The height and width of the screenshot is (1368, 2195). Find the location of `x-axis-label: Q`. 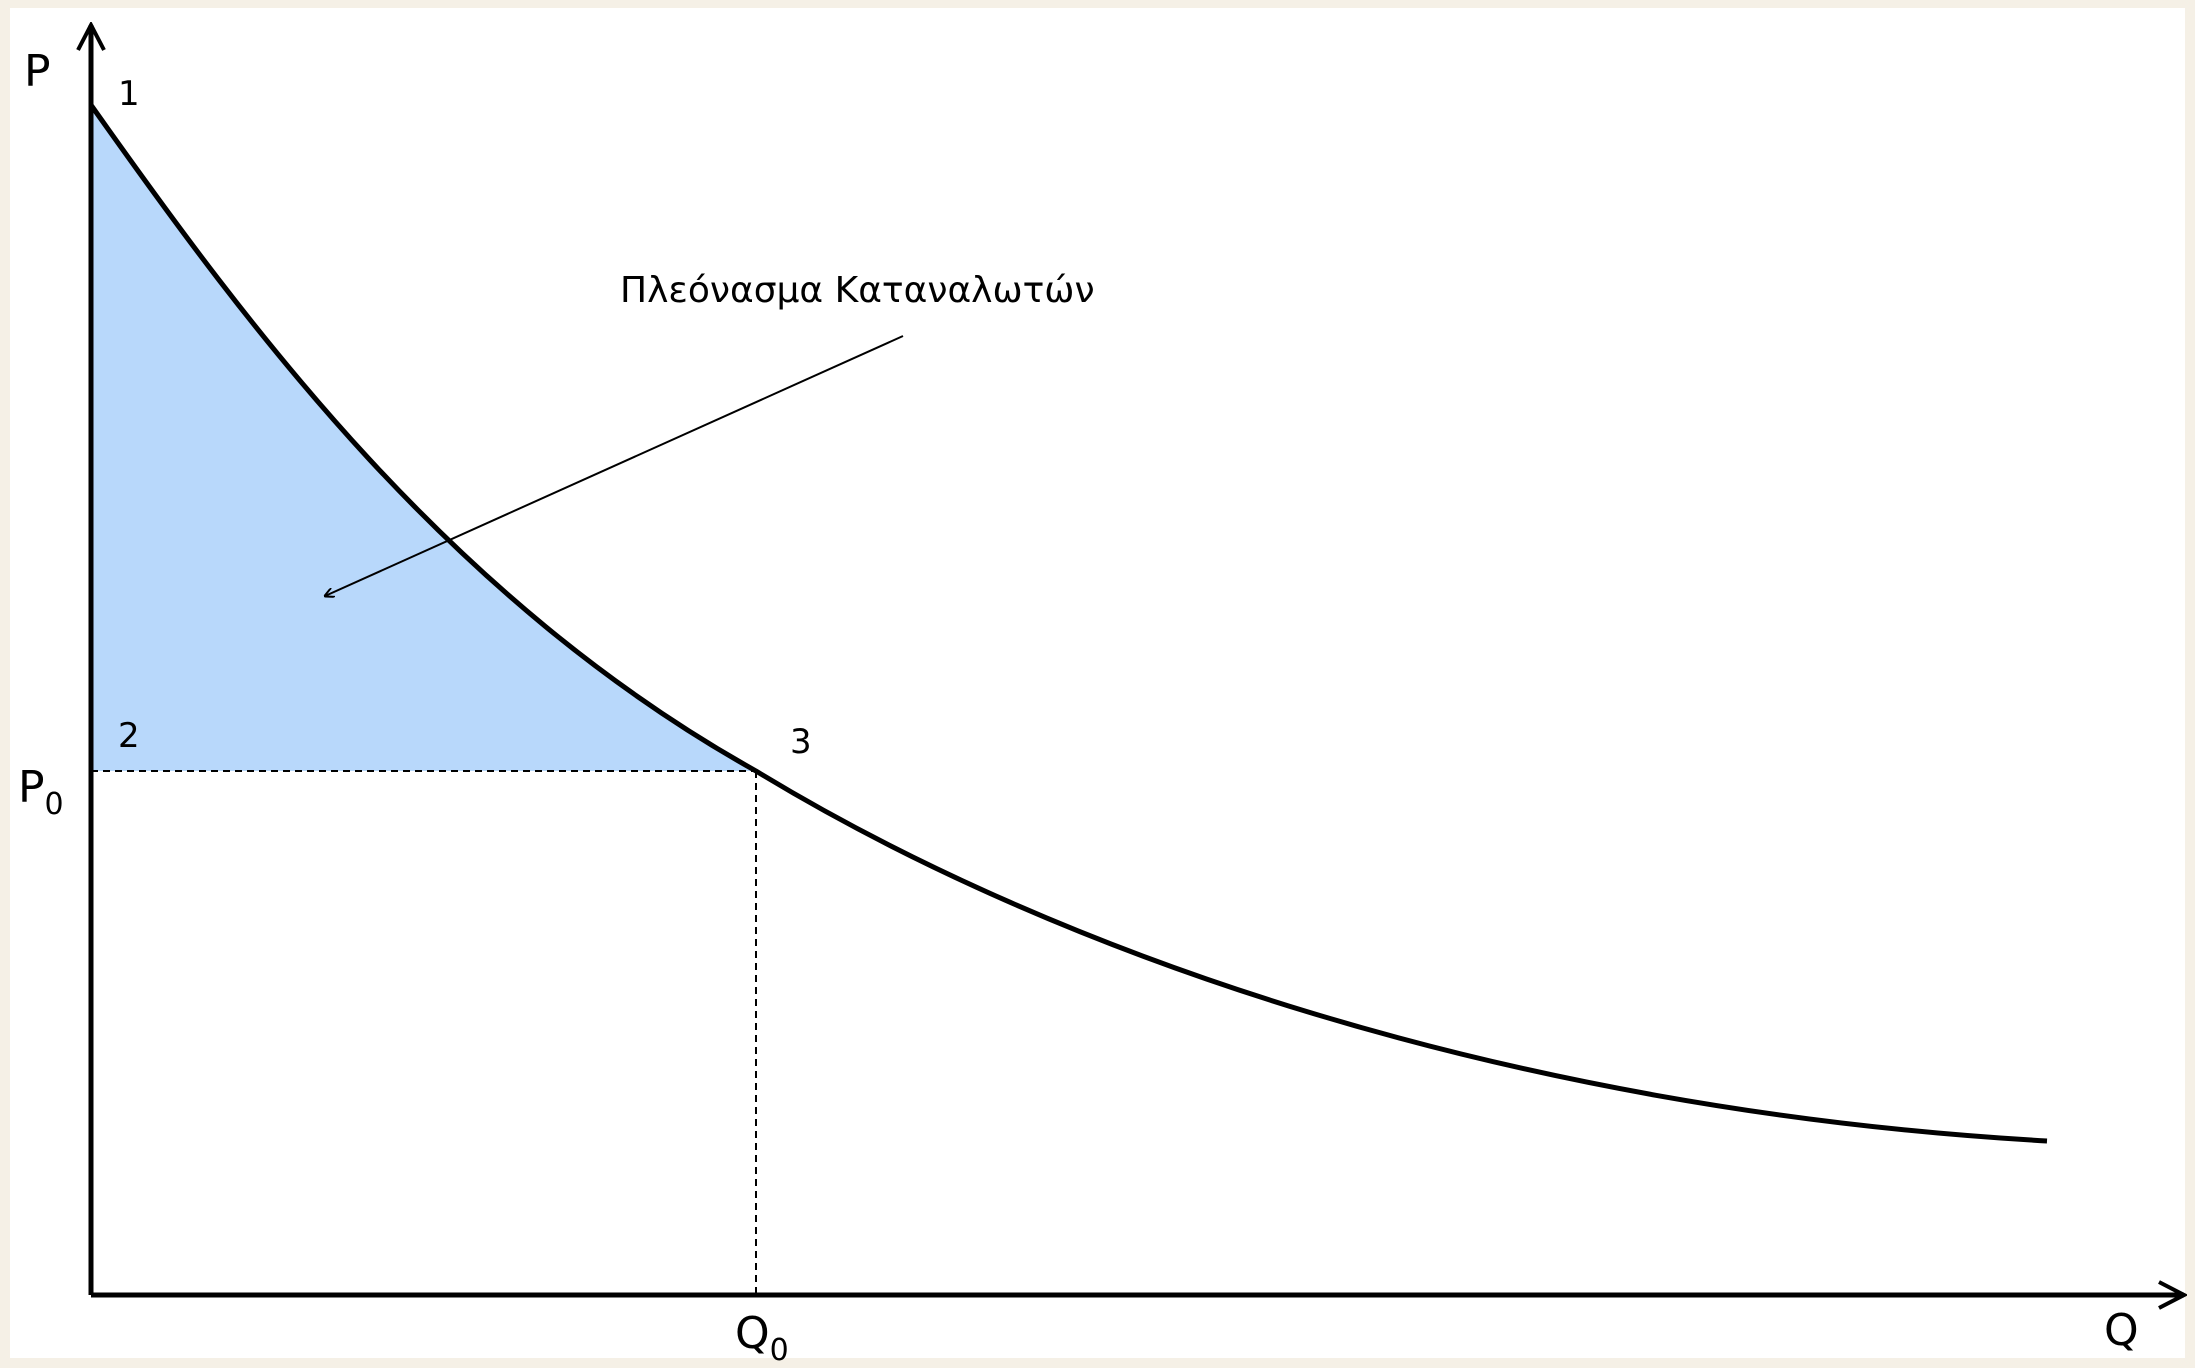

x-axis-label: Q is located at coordinates (2121, 1330).